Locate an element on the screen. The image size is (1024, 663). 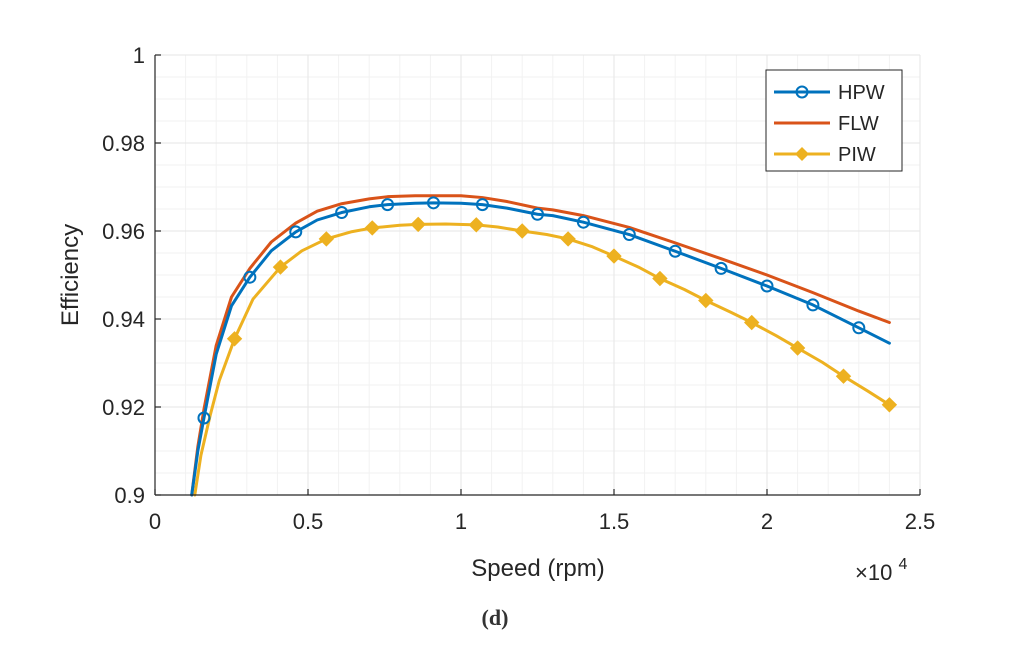
x-exponent-label: ×10 4 is located at coordinates (881, 570).